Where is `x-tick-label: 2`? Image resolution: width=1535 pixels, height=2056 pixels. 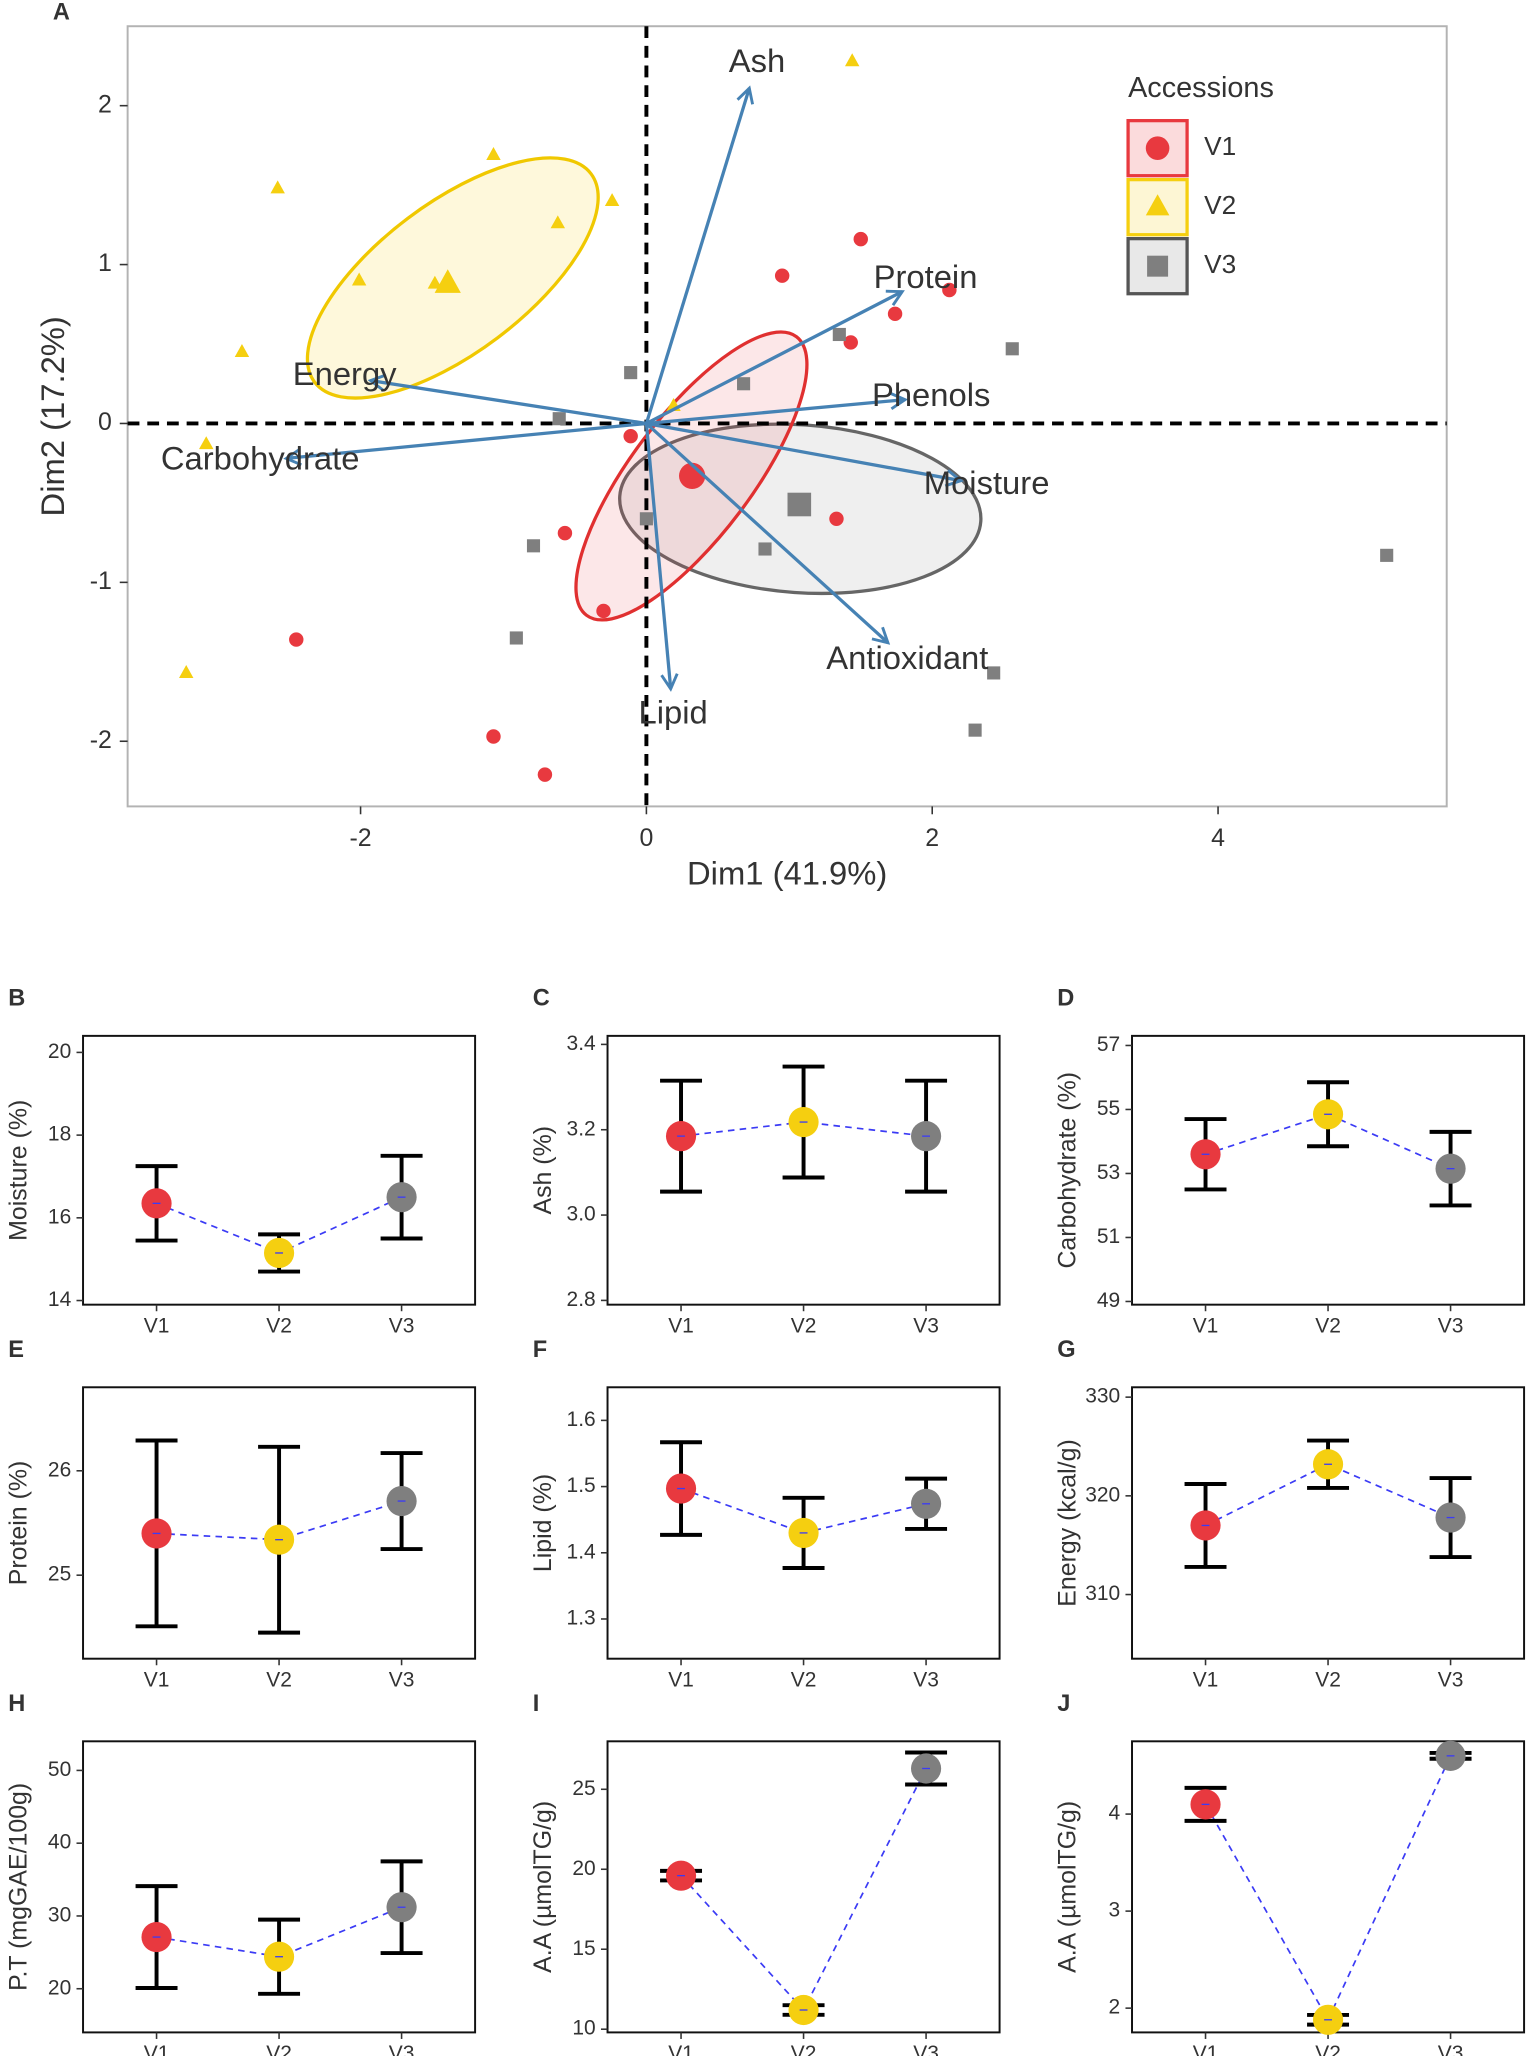 x-tick-label: 2 is located at coordinates (932, 838).